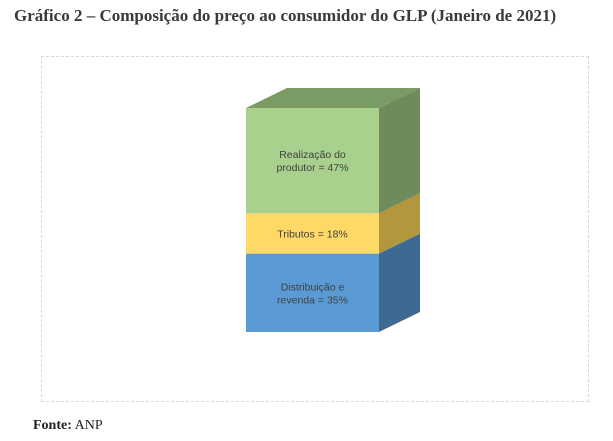  I want to click on bar-front-realizacao-do-produtor, so click(312, 161).